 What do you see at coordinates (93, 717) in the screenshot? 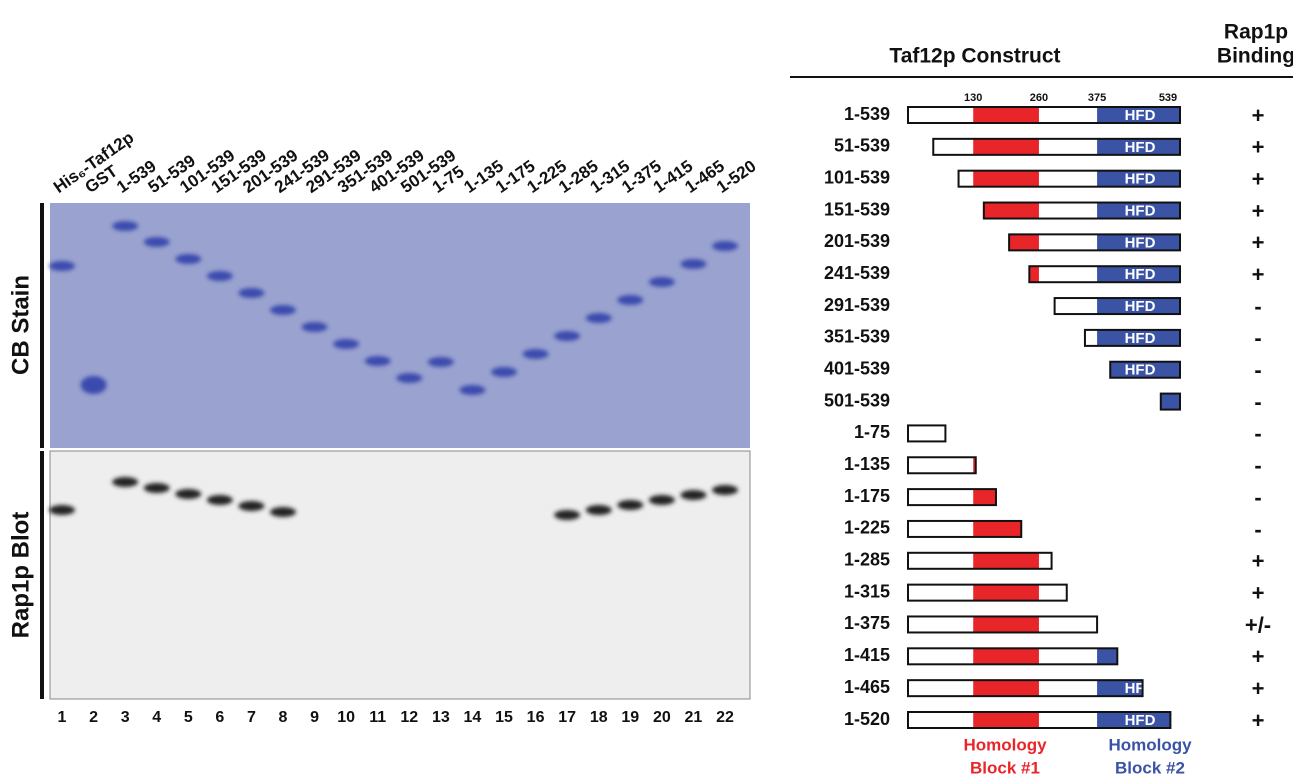
I see `lane-number: 2` at bounding box center [93, 717].